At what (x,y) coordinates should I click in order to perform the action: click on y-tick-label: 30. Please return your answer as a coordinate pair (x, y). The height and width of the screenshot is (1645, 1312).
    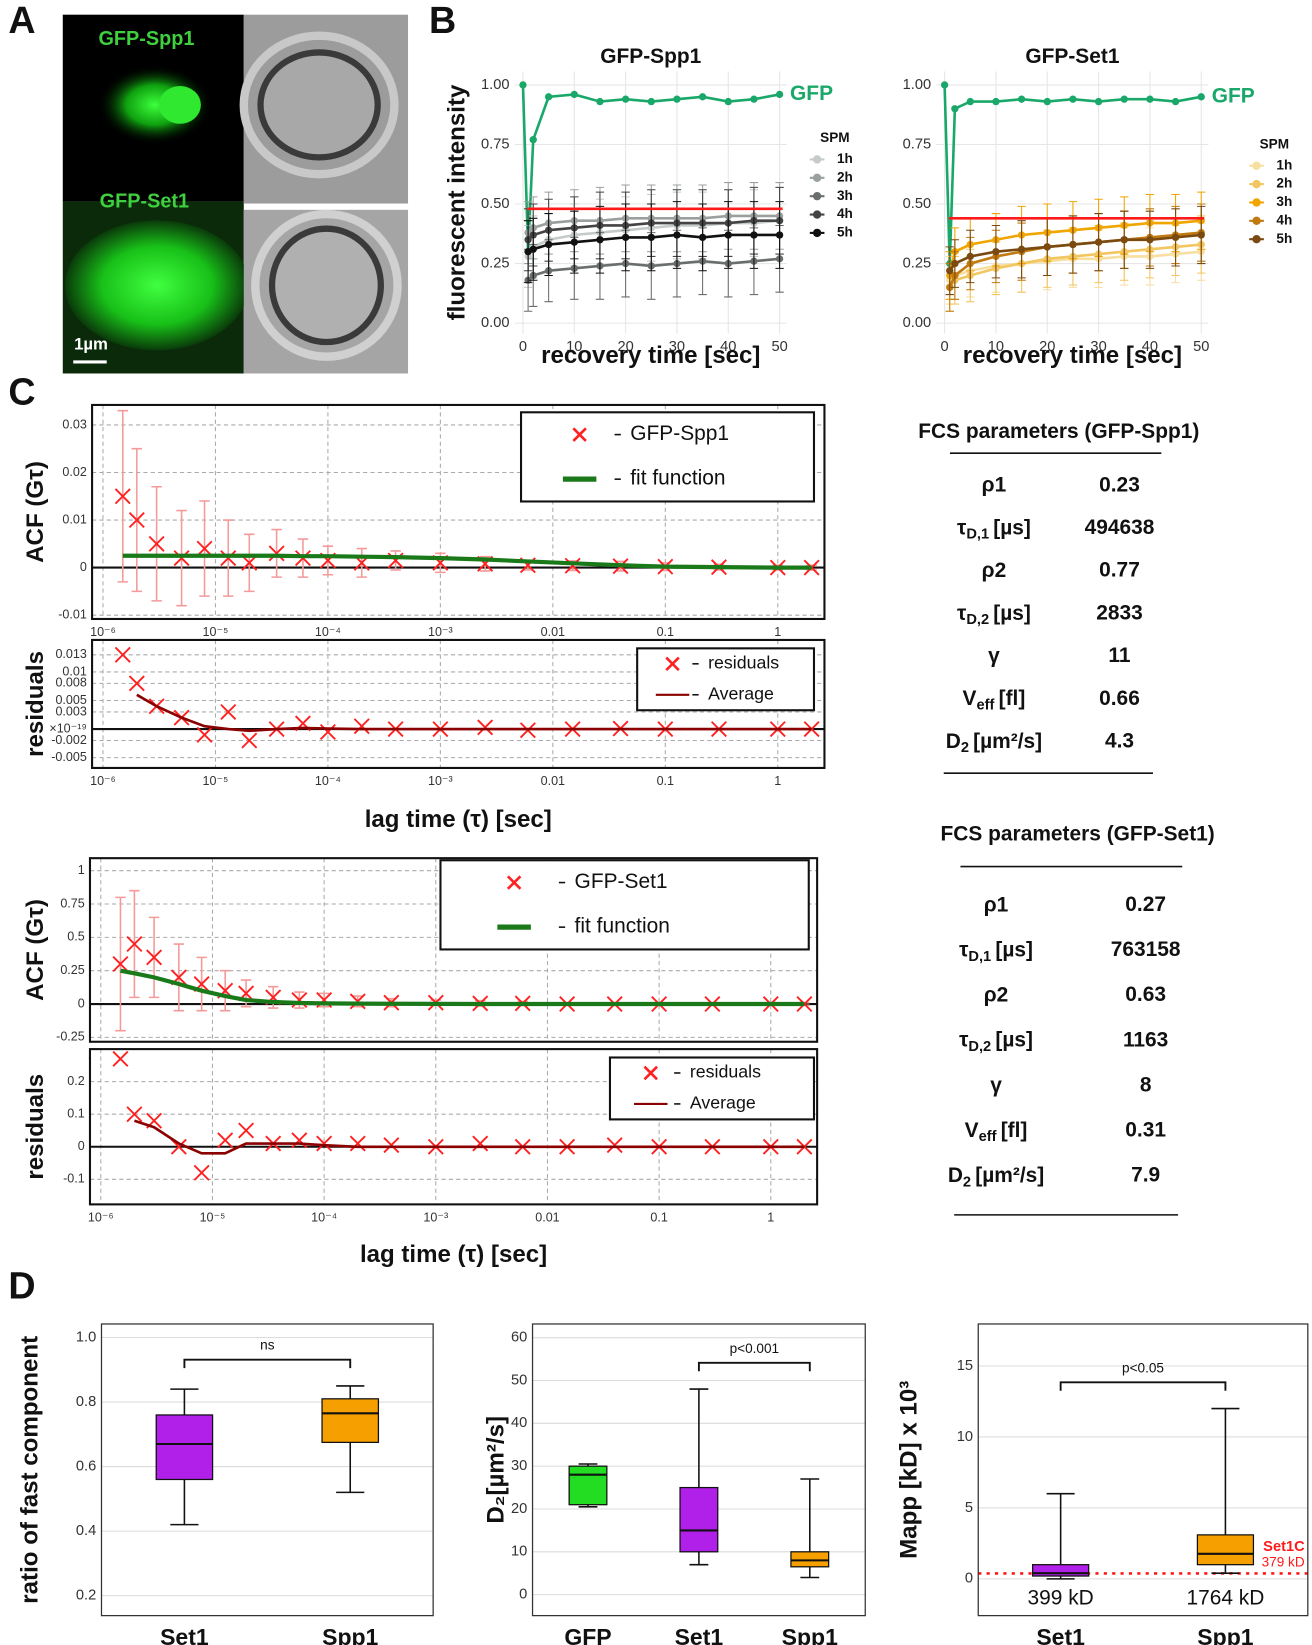
    Looking at the image, I should click on (519, 1466).